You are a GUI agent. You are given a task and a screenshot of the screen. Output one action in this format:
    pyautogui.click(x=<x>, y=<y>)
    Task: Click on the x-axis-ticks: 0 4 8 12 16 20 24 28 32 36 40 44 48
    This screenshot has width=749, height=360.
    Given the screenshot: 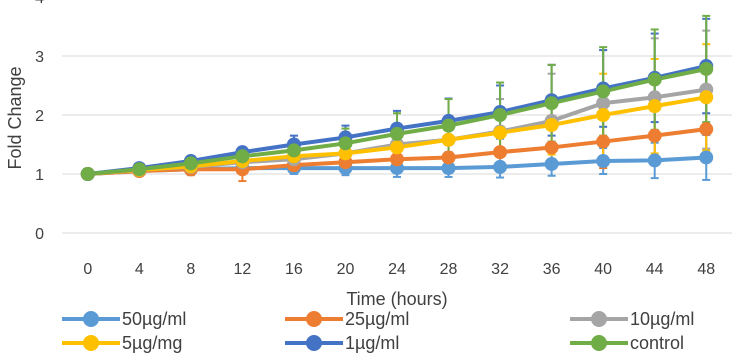 What is the action you would take?
    pyautogui.click(x=399, y=269)
    